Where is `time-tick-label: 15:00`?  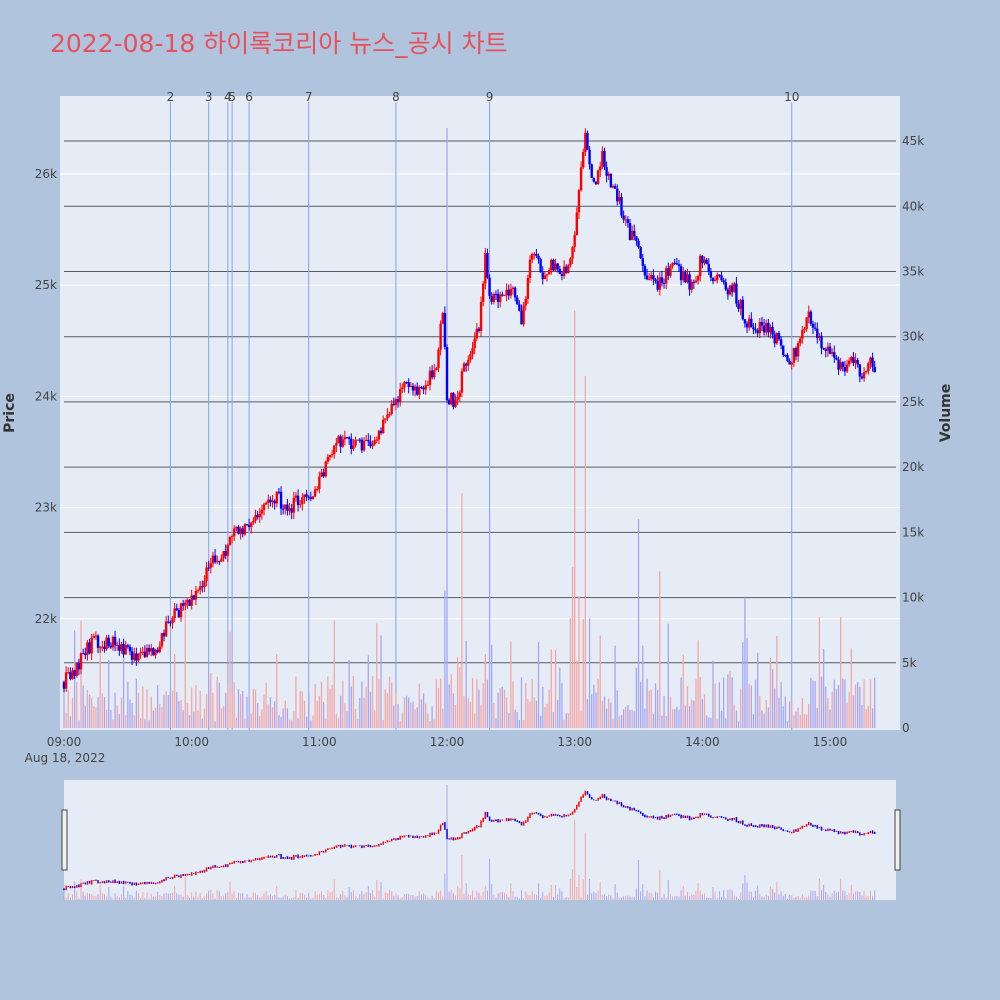
time-tick-label: 15:00 is located at coordinates (830, 742).